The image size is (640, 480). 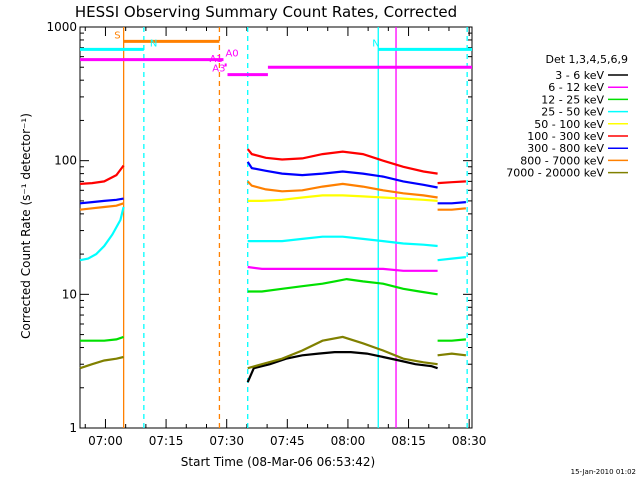 What do you see at coordinates (572, 112) in the screenshot?
I see `legend-label: 25 - 50 keV` at bounding box center [572, 112].